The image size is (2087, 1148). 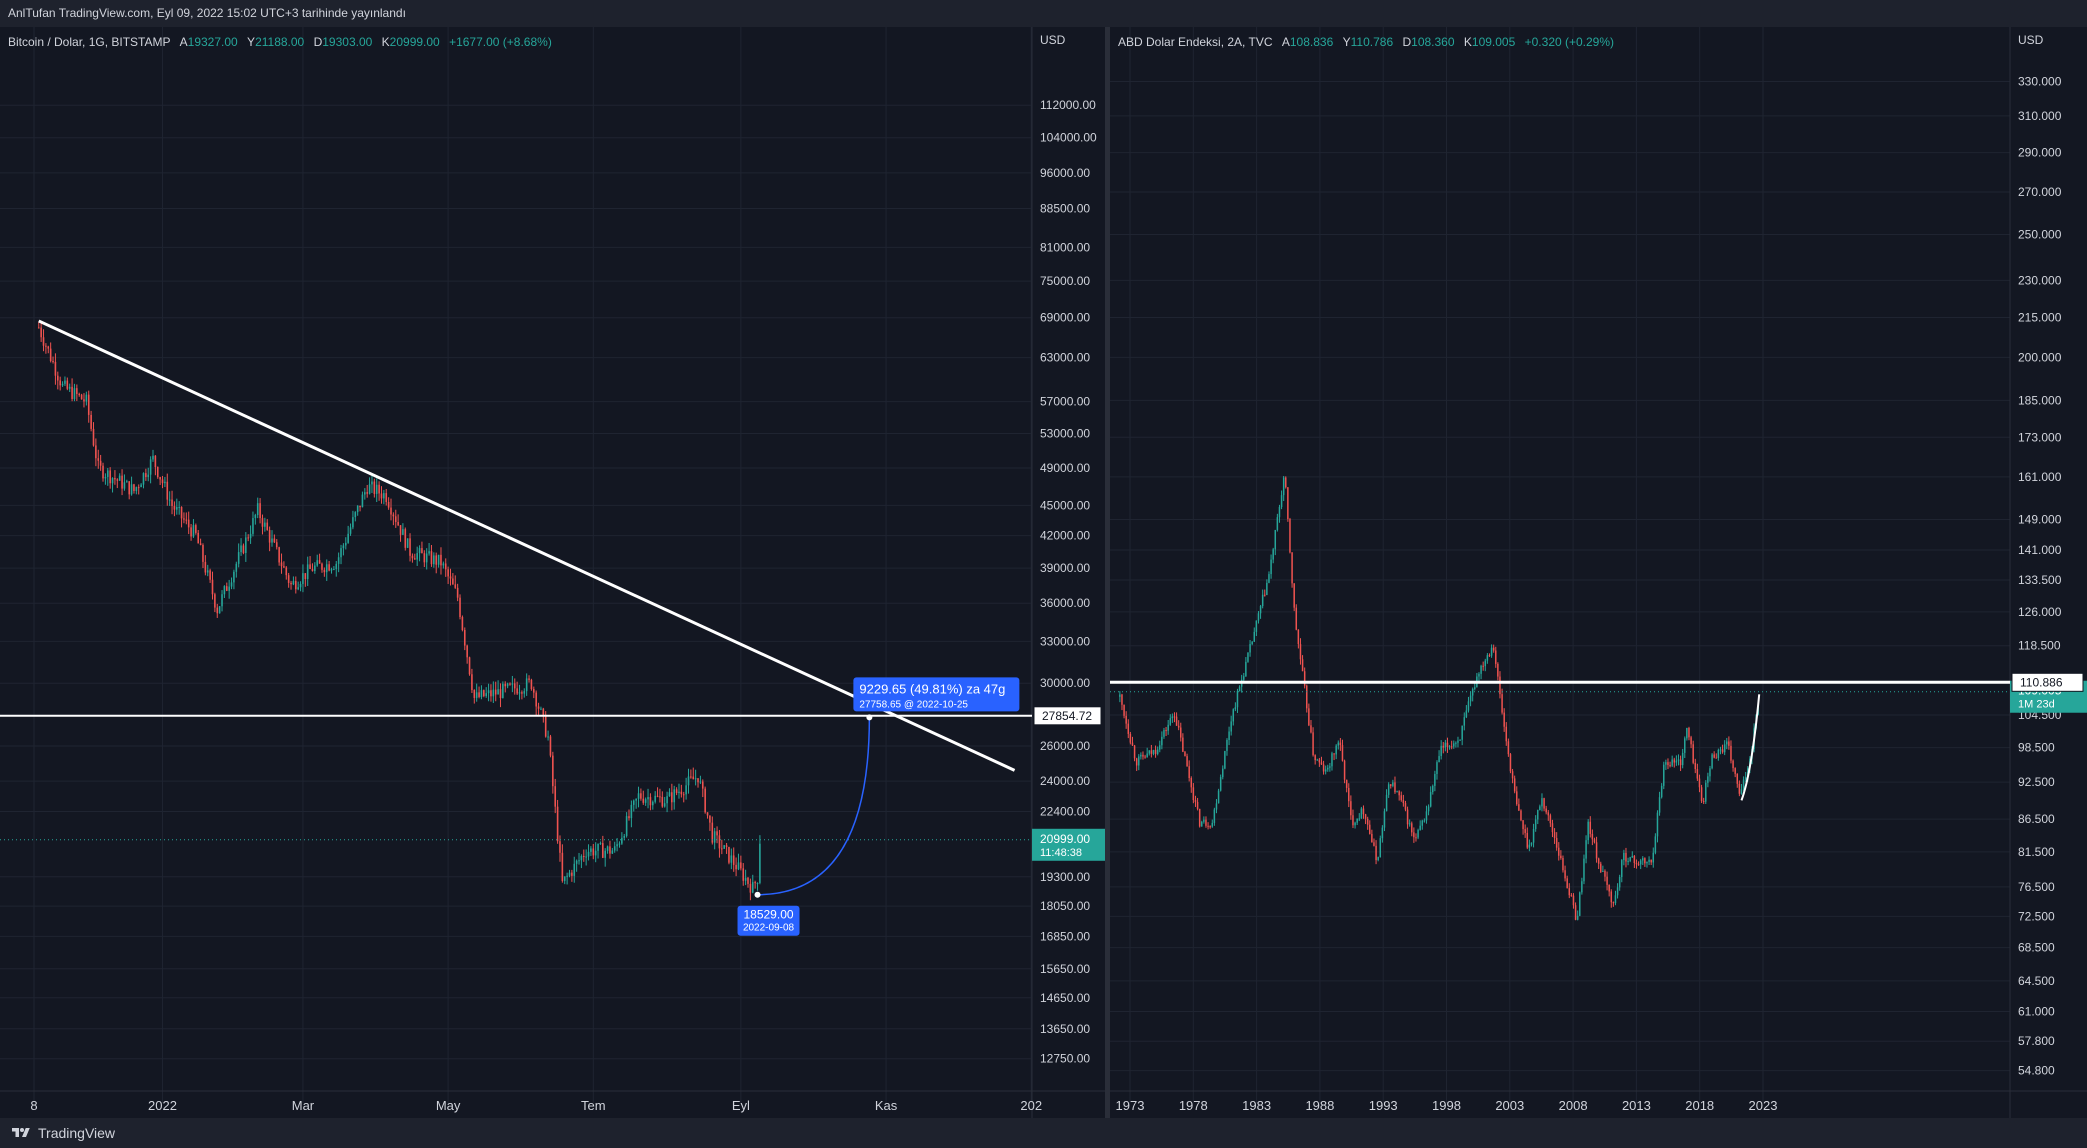 I want to click on btc-x-tick: 202, so click(x=1031, y=1105).